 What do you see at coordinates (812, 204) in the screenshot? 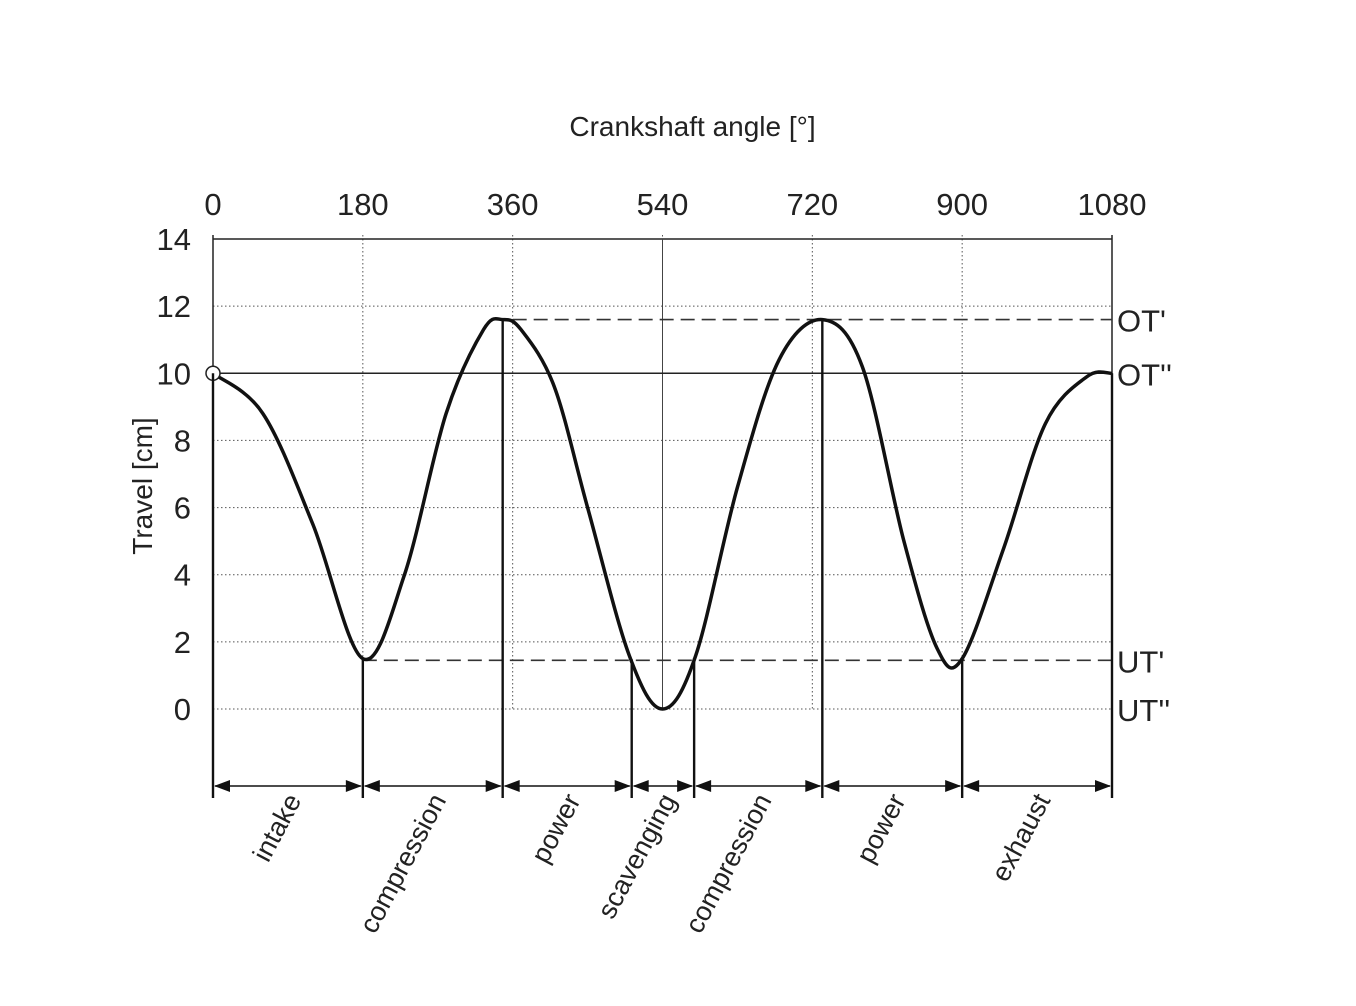
I see `x-tick-label: 720` at bounding box center [812, 204].